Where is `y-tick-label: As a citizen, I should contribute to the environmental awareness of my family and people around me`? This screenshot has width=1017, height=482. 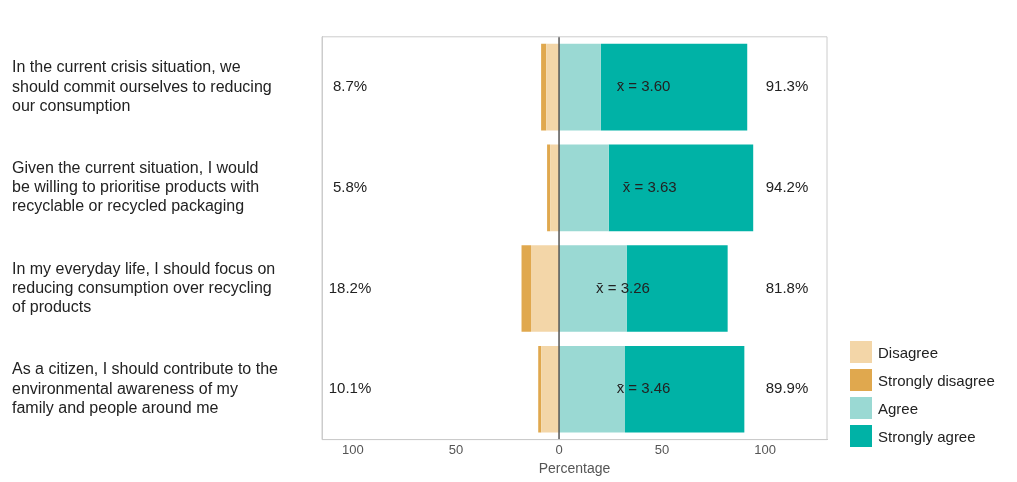
y-tick-label: As a citizen, I should contribute to the environmental awareness of my family and people around me is located at coordinates (145, 388).